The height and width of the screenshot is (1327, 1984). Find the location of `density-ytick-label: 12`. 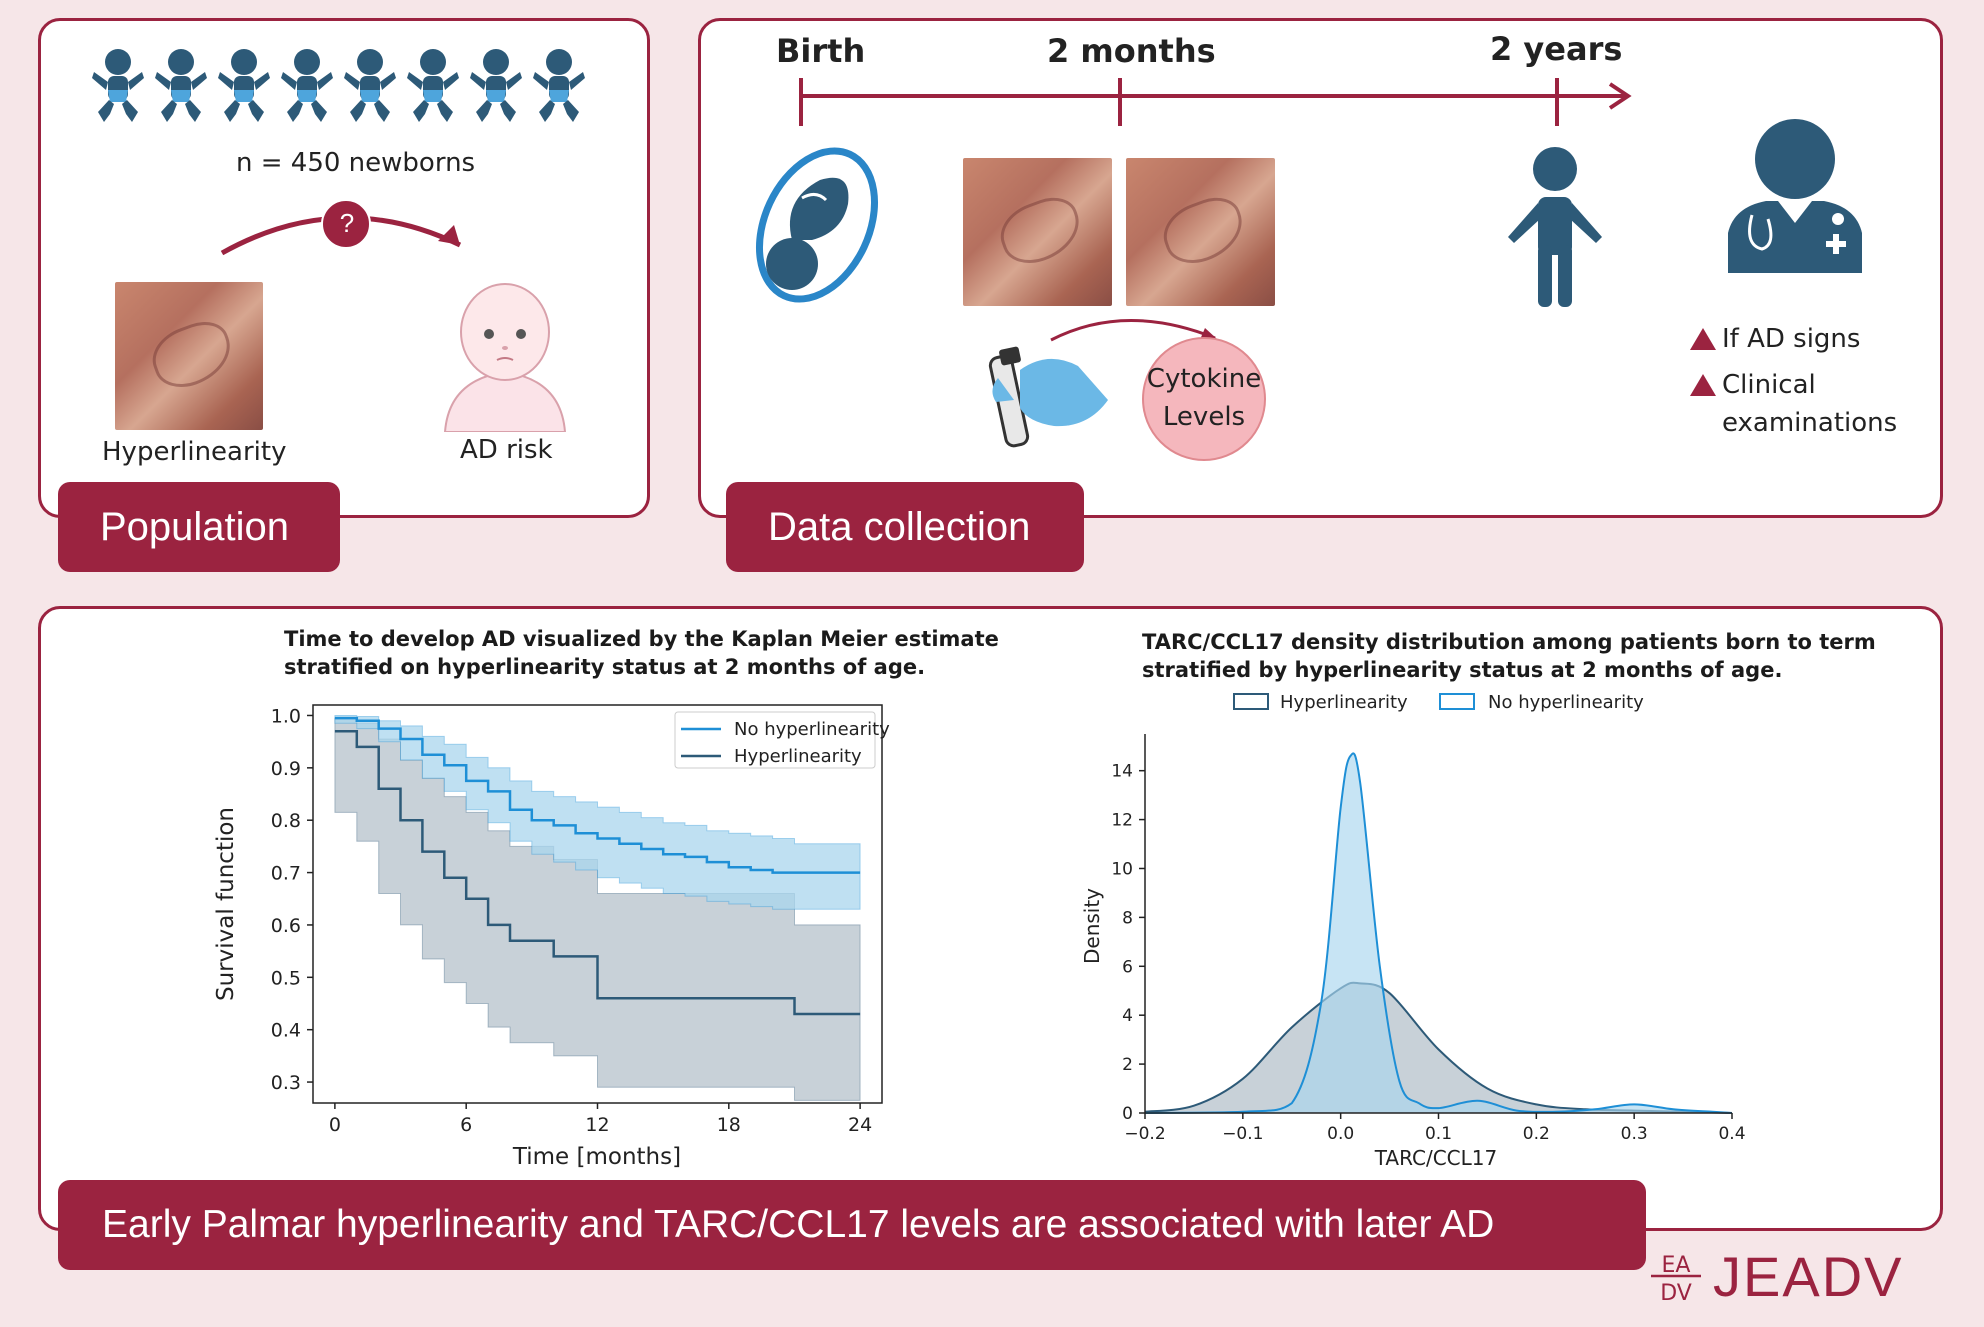

density-ytick-label: 12 is located at coordinates (1122, 821).